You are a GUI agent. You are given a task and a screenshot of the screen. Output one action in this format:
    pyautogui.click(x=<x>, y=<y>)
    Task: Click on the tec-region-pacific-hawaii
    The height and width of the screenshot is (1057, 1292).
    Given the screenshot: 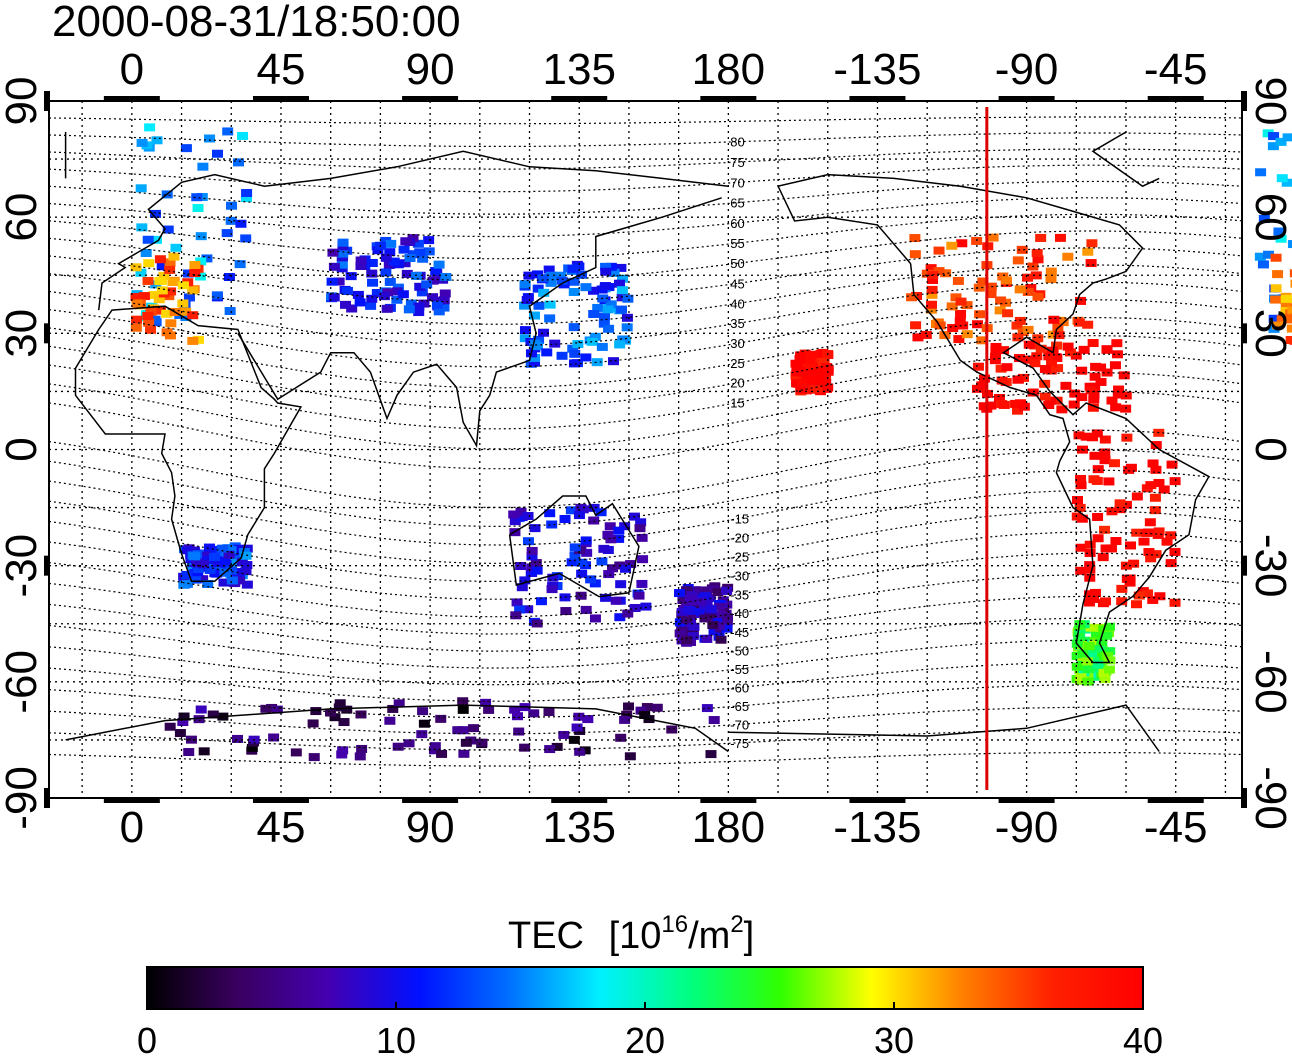 What is the action you would take?
    pyautogui.click(x=812, y=372)
    